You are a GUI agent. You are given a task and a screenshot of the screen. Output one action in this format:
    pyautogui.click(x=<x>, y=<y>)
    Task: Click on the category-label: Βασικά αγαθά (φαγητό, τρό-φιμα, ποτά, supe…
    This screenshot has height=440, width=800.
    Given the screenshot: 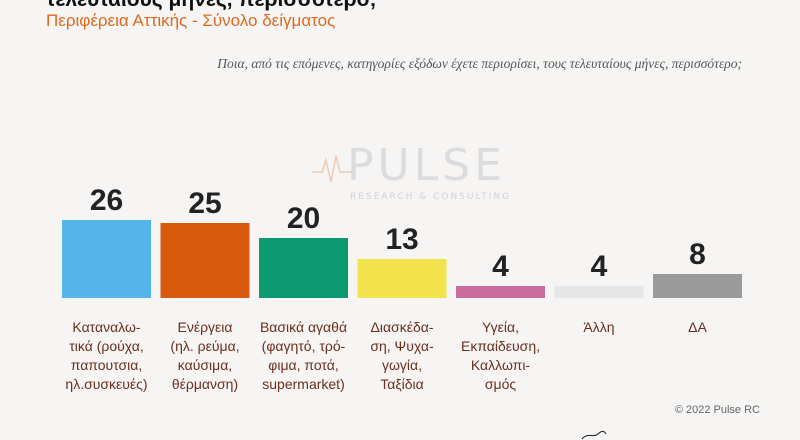 What is the action you would take?
    pyautogui.click(x=304, y=356)
    